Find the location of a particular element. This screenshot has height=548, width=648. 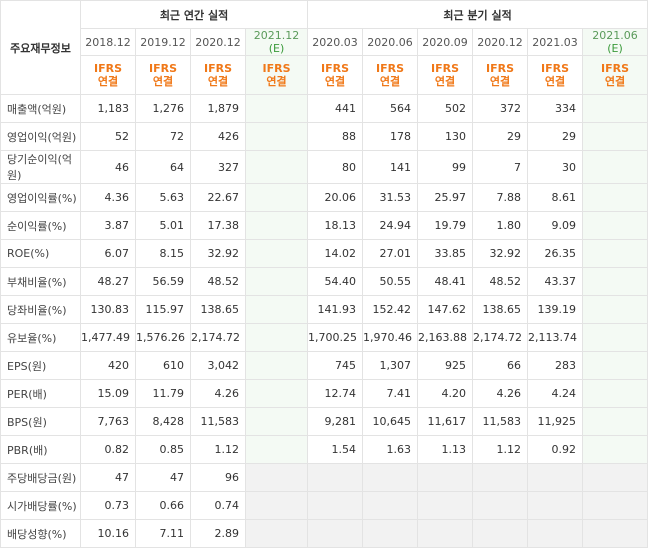

table-cell: 147.62 is located at coordinates (445, 309).